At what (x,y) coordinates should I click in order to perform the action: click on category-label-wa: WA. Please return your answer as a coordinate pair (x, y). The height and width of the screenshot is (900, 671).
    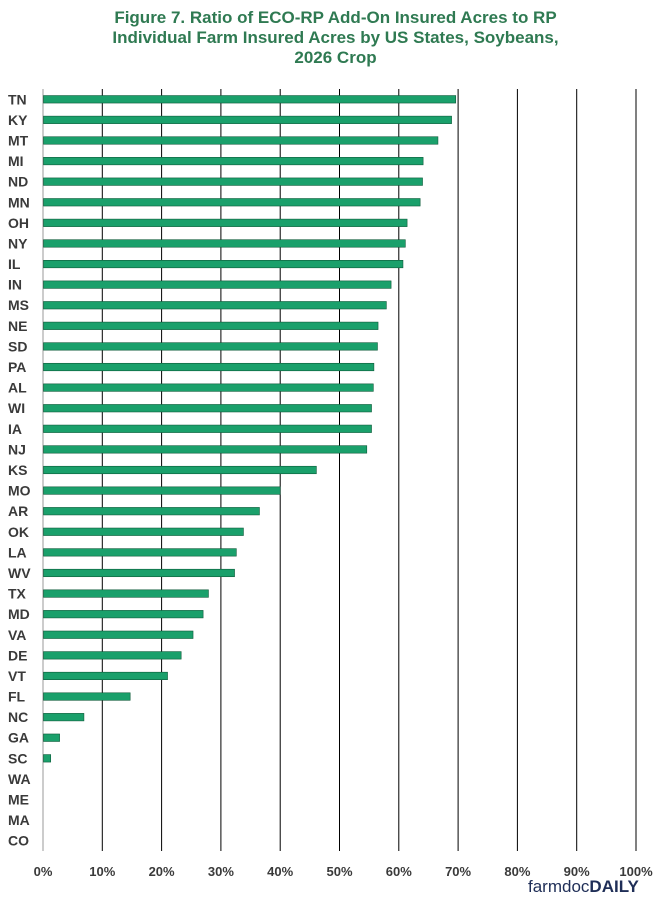
    Looking at the image, I should click on (19, 779).